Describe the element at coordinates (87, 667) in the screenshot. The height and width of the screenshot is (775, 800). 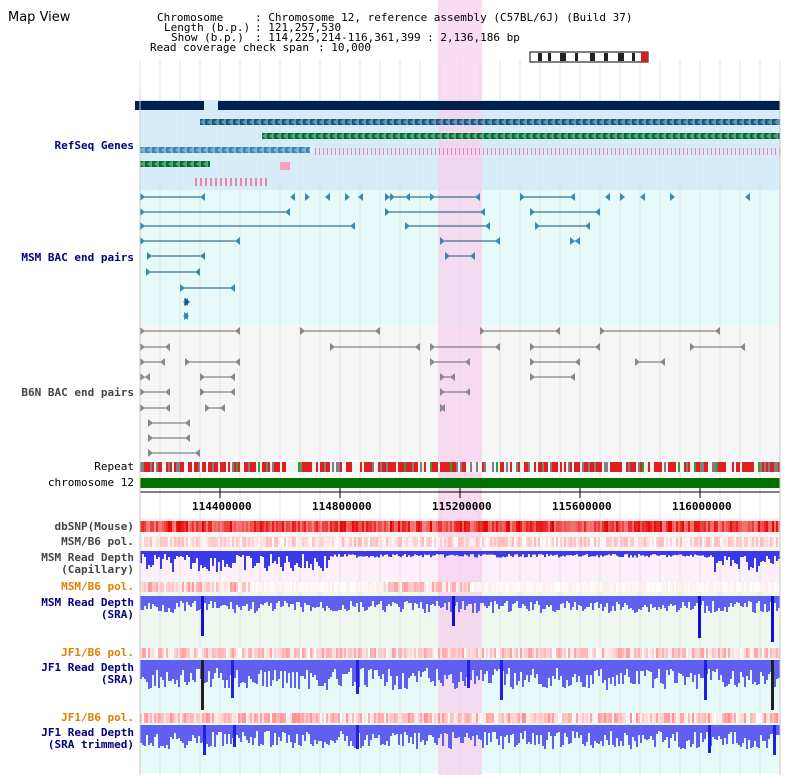
I see `track-label-jf1-depth-1: JF1 Read Depth` at that location.